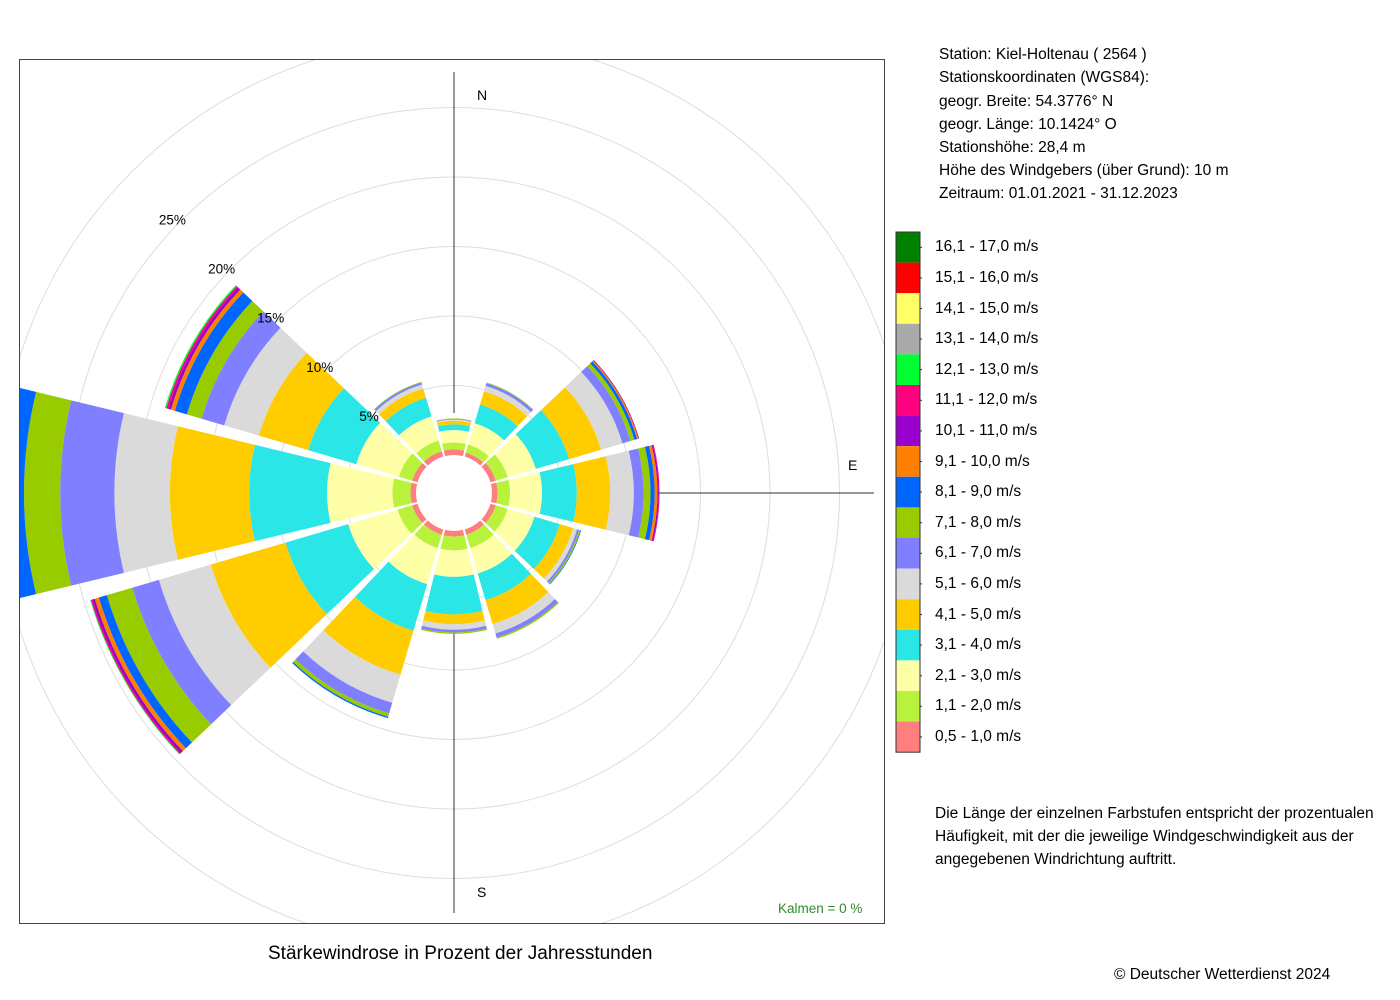 This screenshot has width=1400, height=1000. Describe the element at coordinates (978, 736) in the screenshot. I see `legend-label: 0,5 - 1,0 m/s` at that location.